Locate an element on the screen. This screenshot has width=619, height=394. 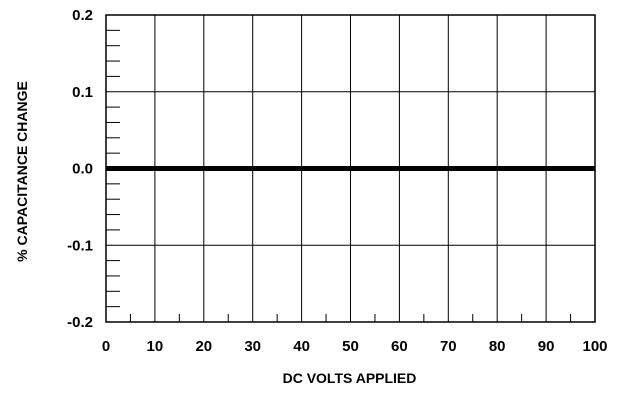
y-tick-label: -0.2 is located at coordinates (80, 322).